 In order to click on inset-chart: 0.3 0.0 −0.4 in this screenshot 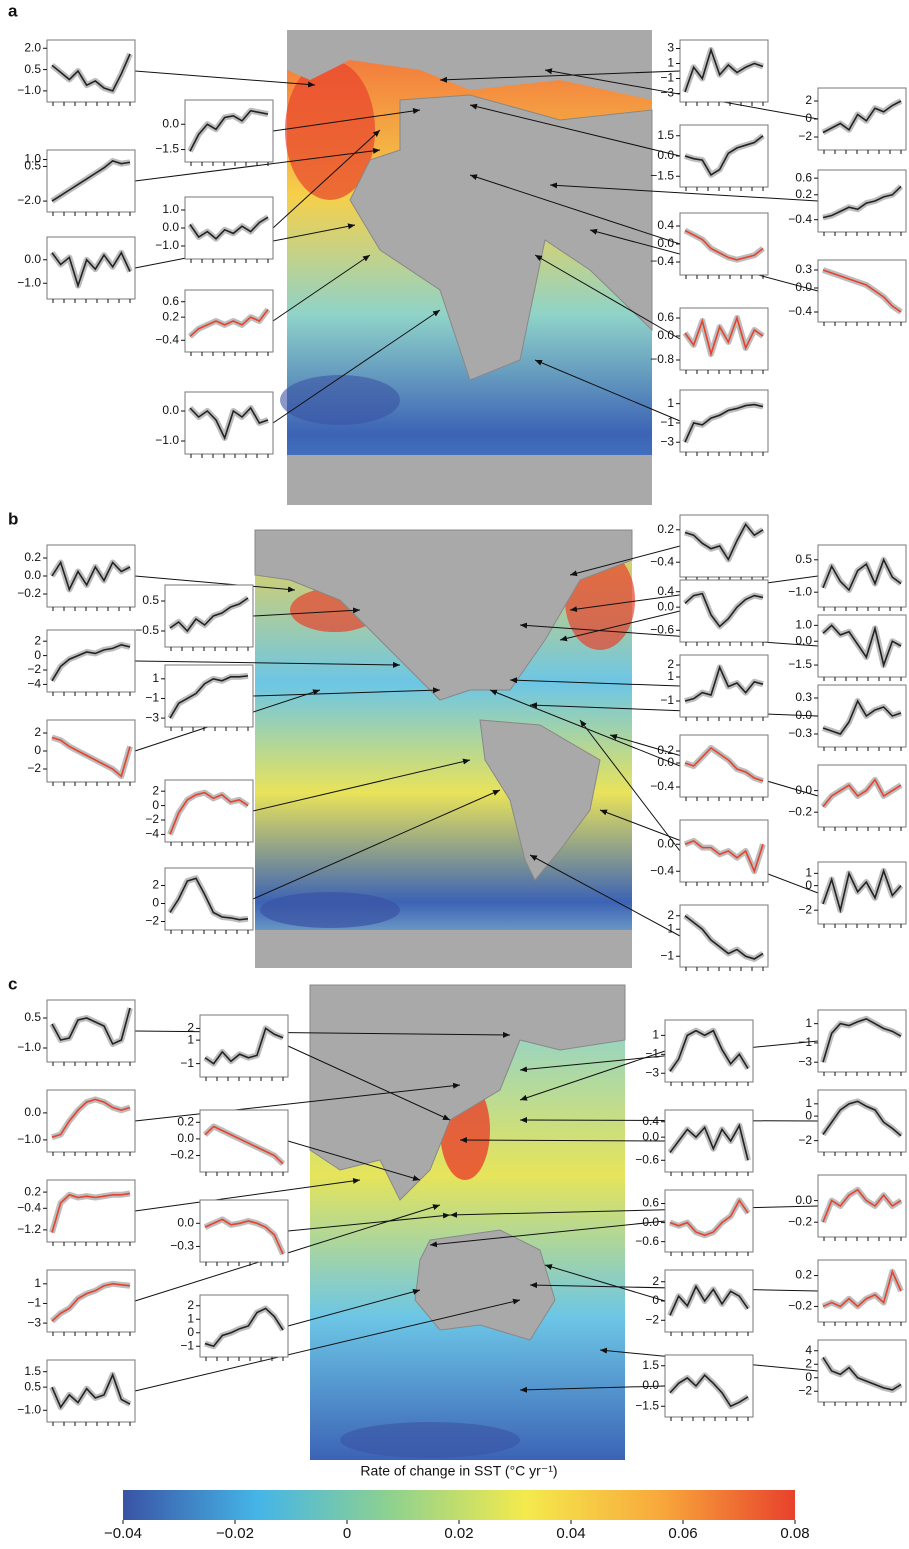, I will do `click(847, 292)`.